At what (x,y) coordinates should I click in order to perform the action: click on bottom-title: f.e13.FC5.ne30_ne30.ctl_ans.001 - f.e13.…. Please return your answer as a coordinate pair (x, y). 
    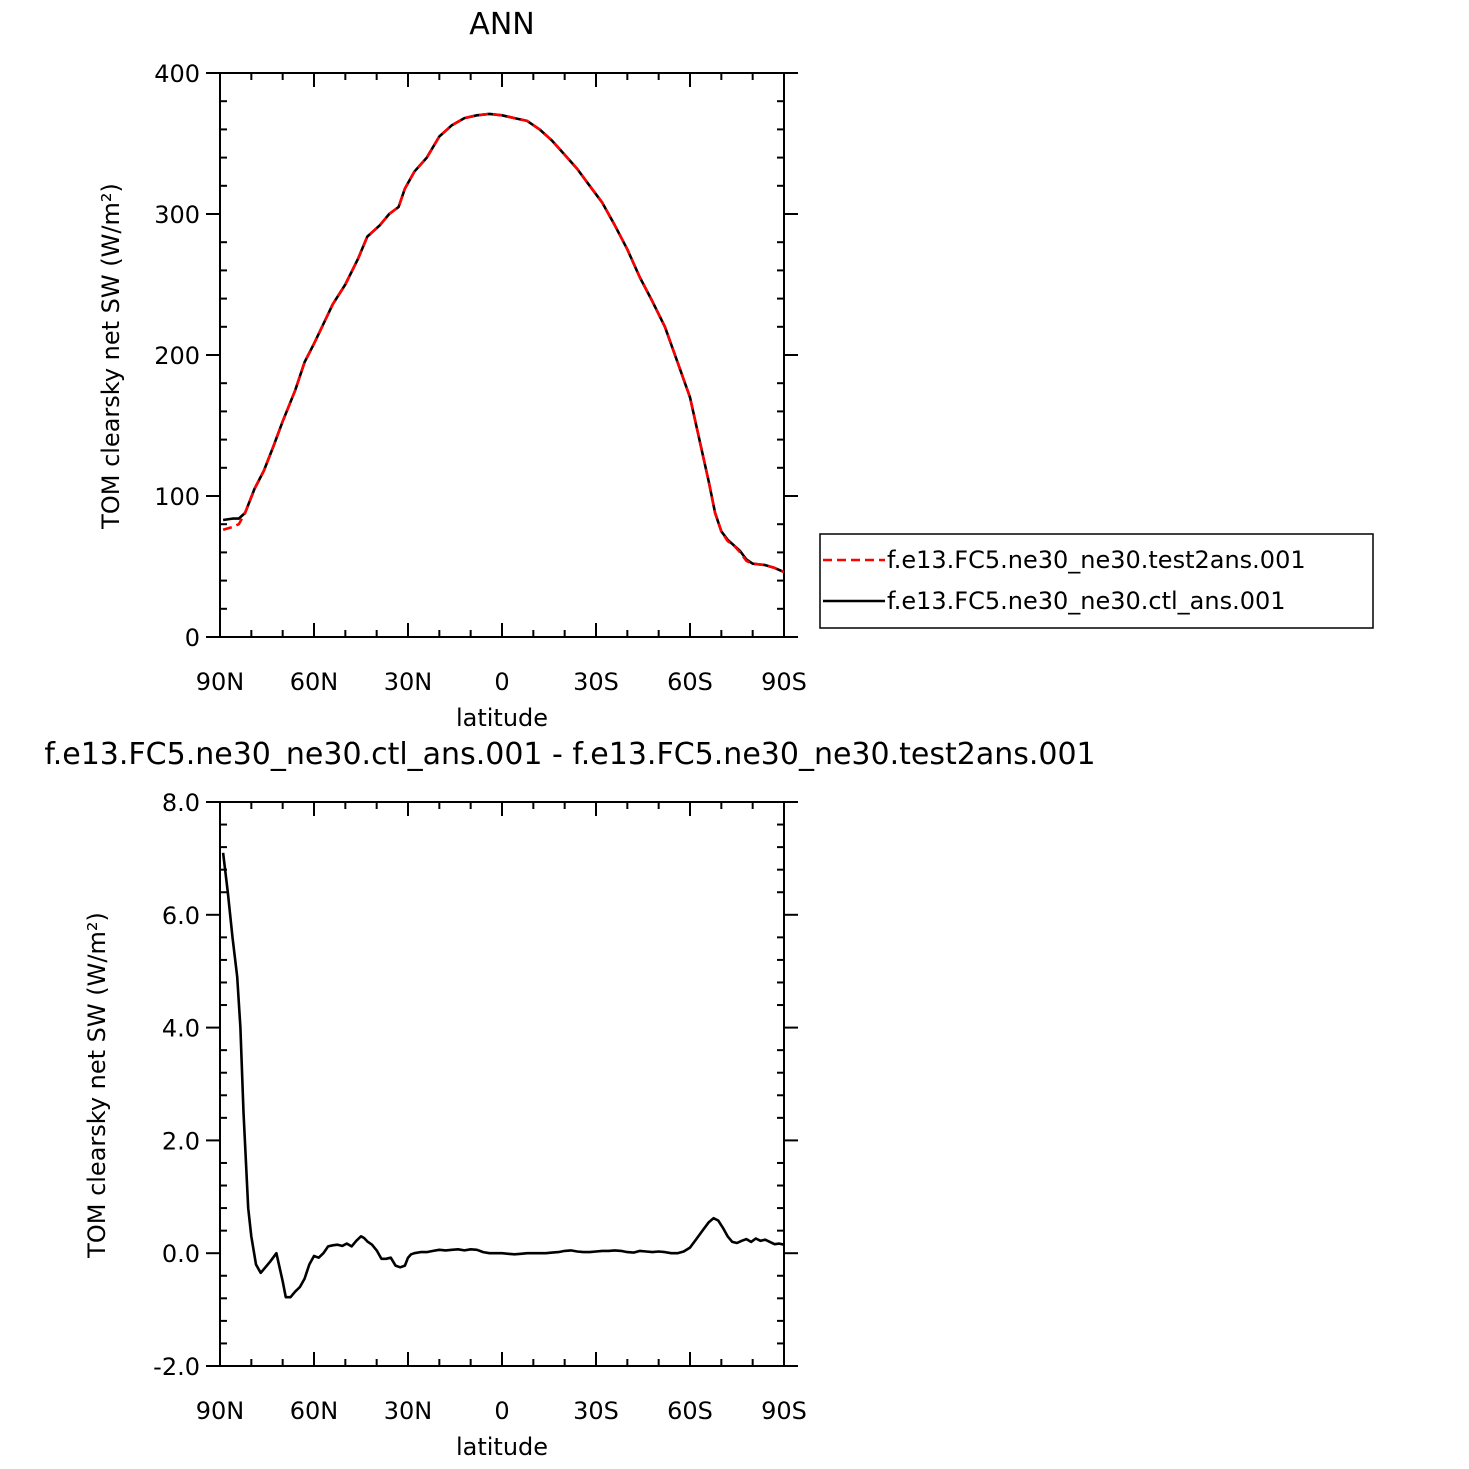
    Looking at the image, I should click on (569, 754).